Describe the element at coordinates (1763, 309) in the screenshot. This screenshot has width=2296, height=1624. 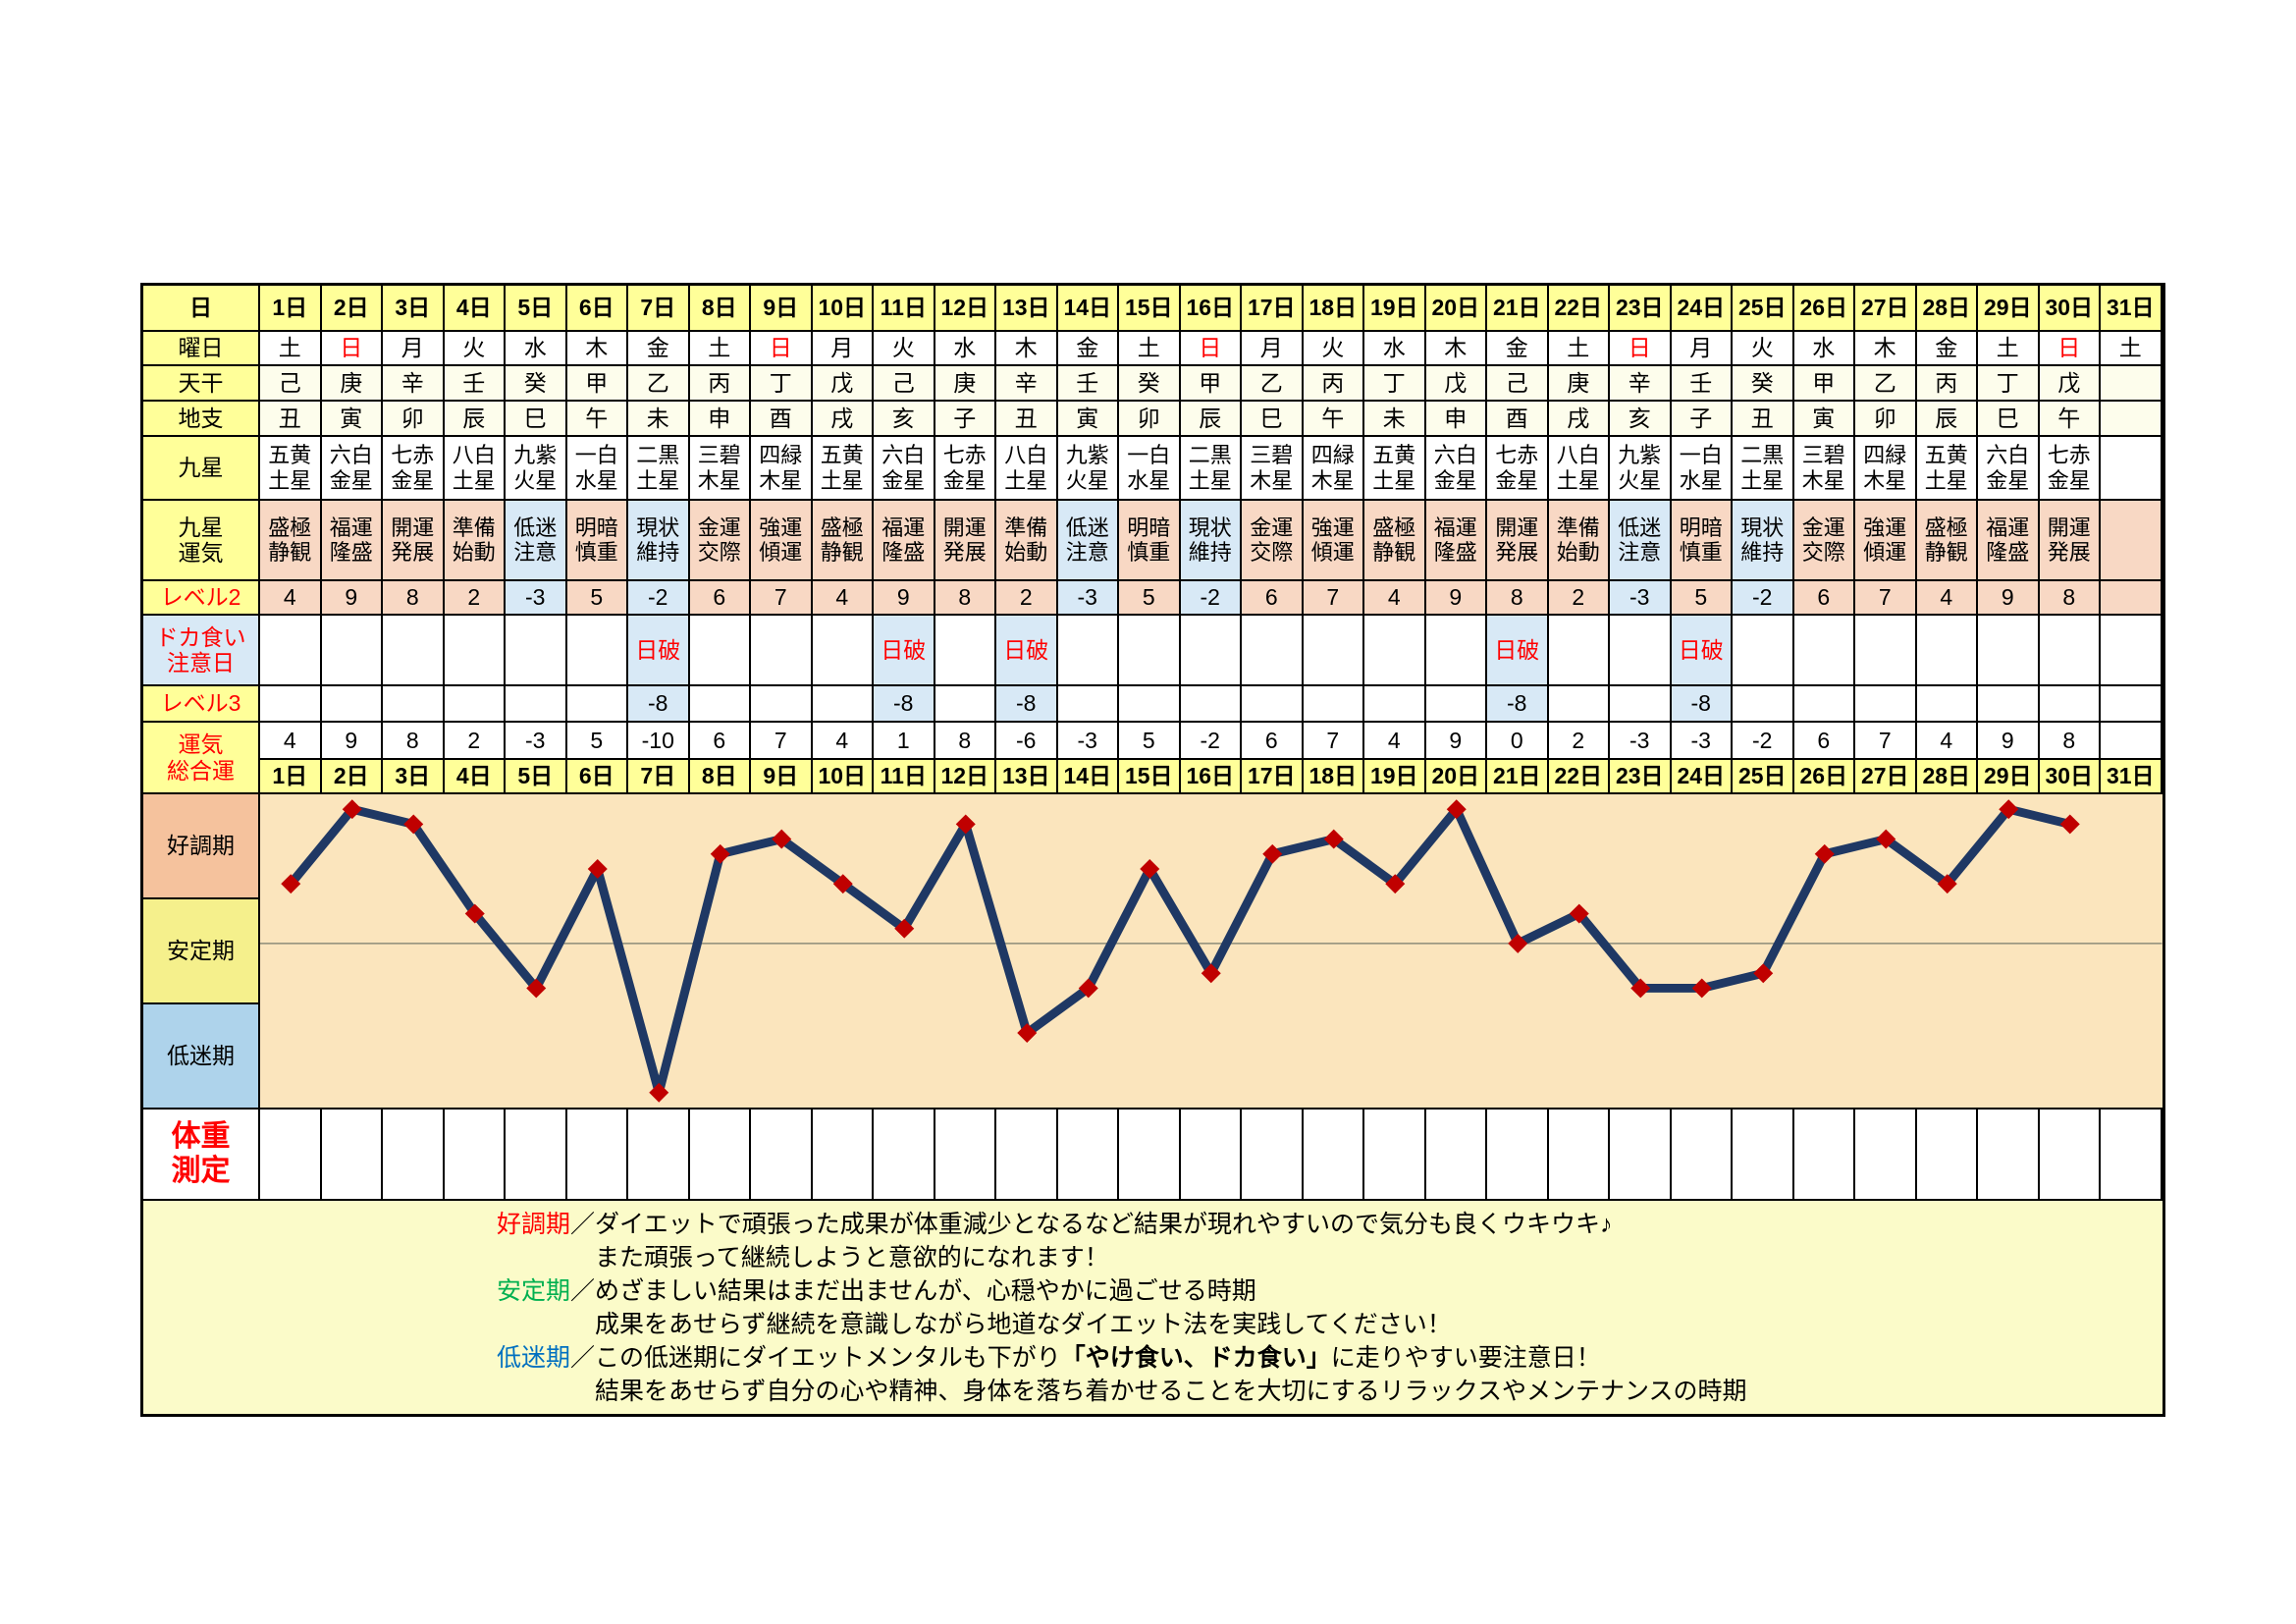
I see `day-header-cell: 25日` at that location.